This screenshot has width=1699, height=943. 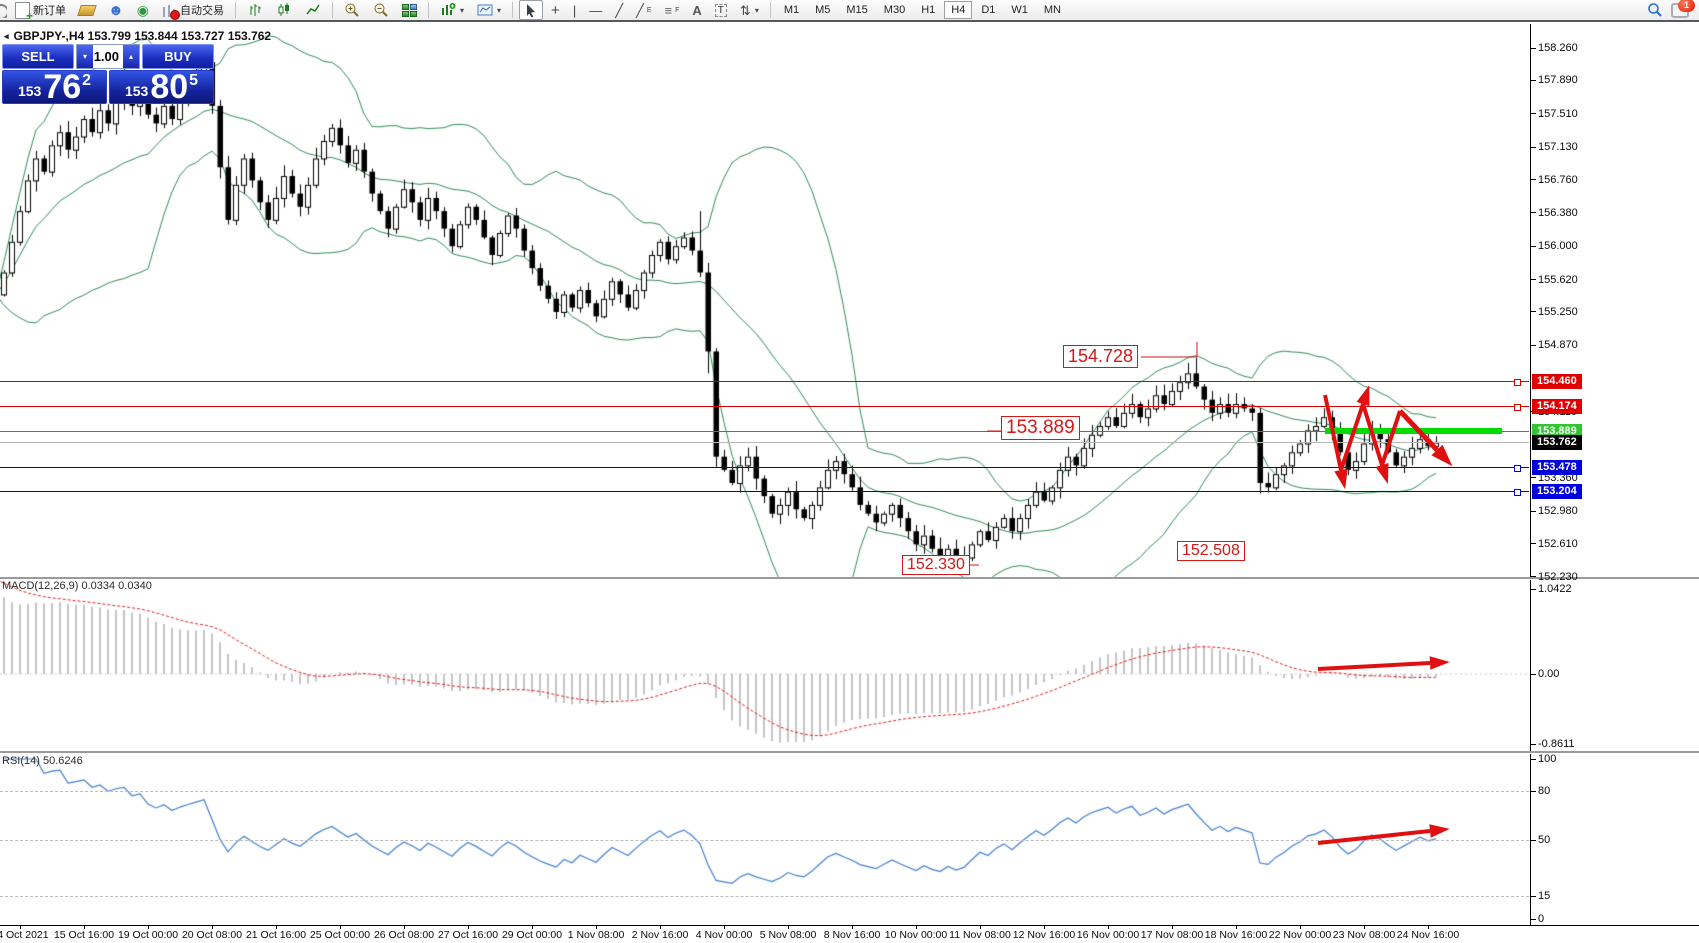 I want to click on signals-button: ◉, so click(x=143, y=10).